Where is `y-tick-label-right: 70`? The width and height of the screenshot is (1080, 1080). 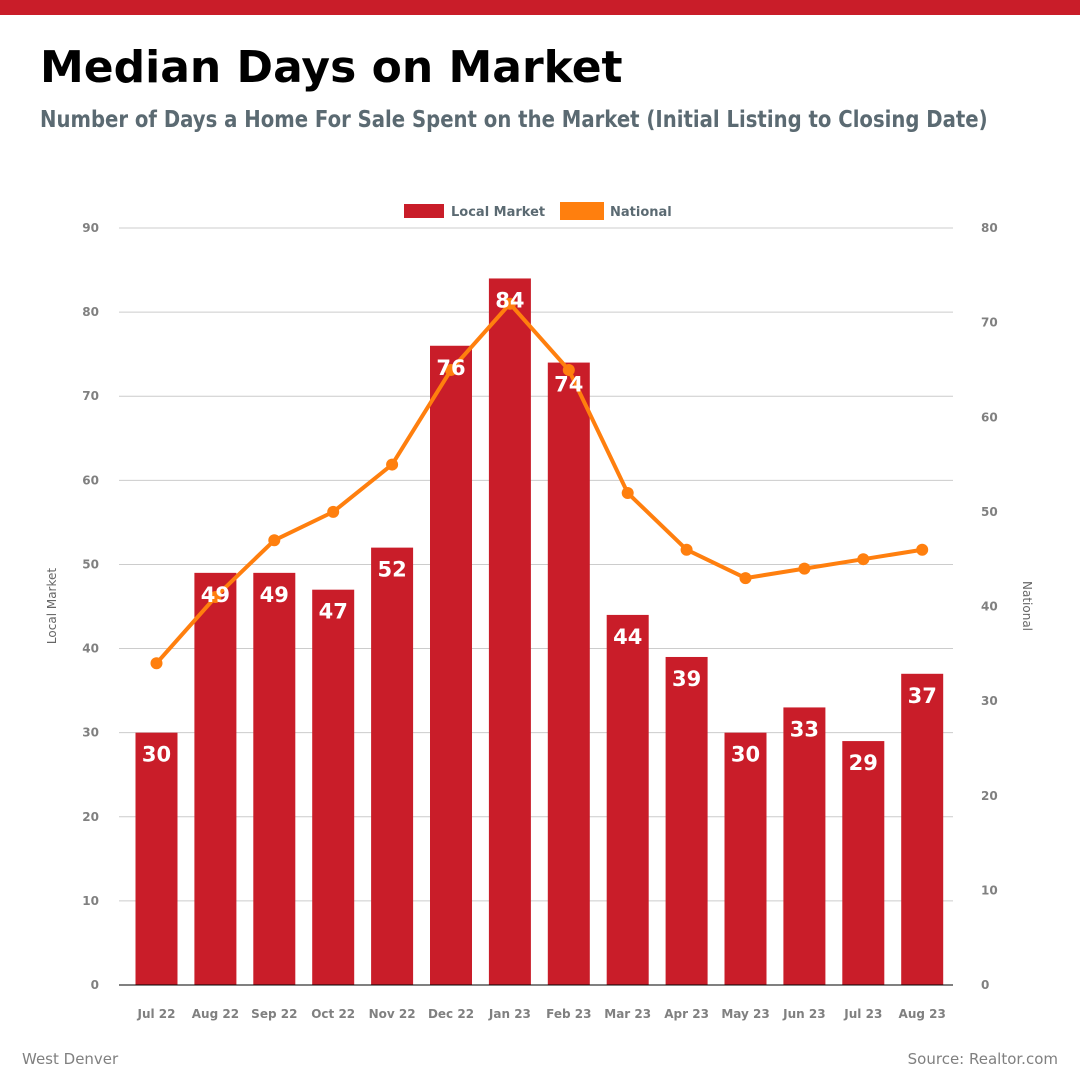 y-tick-label-right: 70 is located at coordinates (989, 323).